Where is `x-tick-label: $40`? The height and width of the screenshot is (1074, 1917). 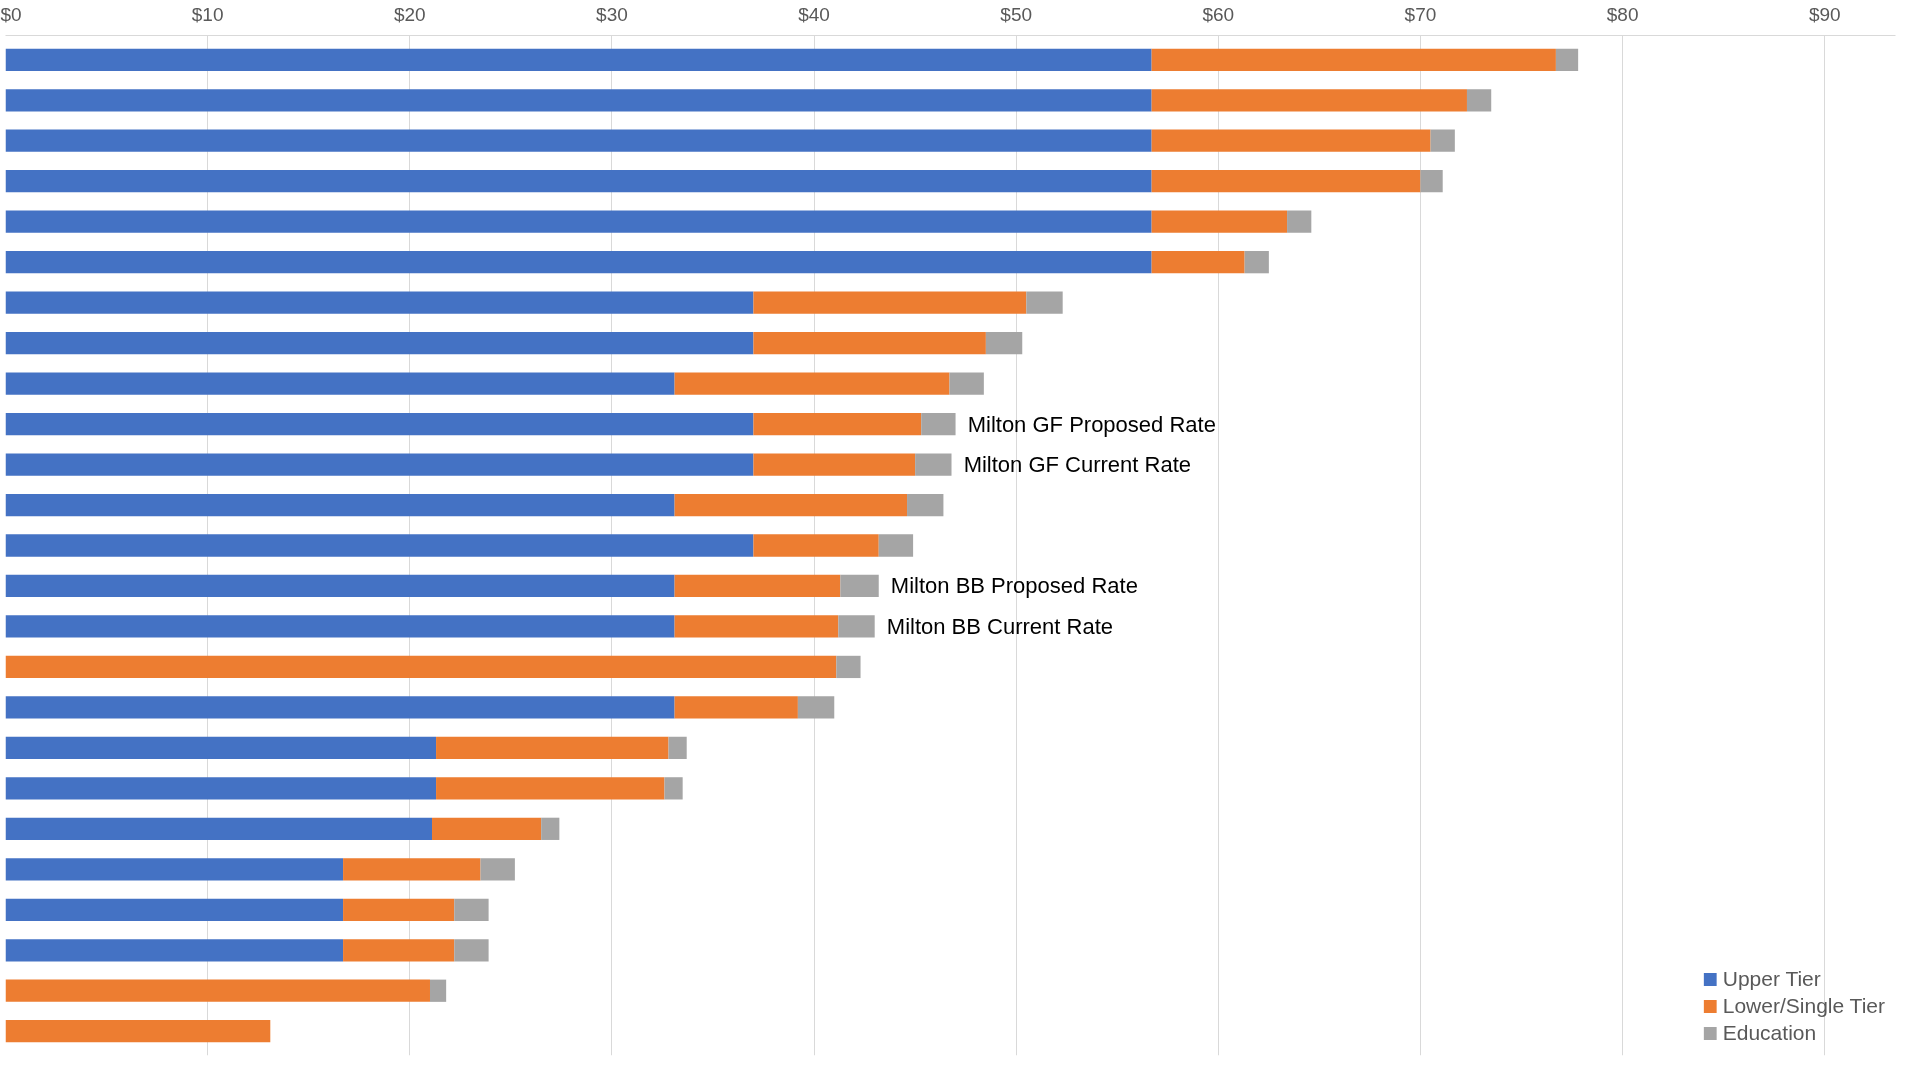 x-tick-label: $40 is located at coordinates (814, 14).